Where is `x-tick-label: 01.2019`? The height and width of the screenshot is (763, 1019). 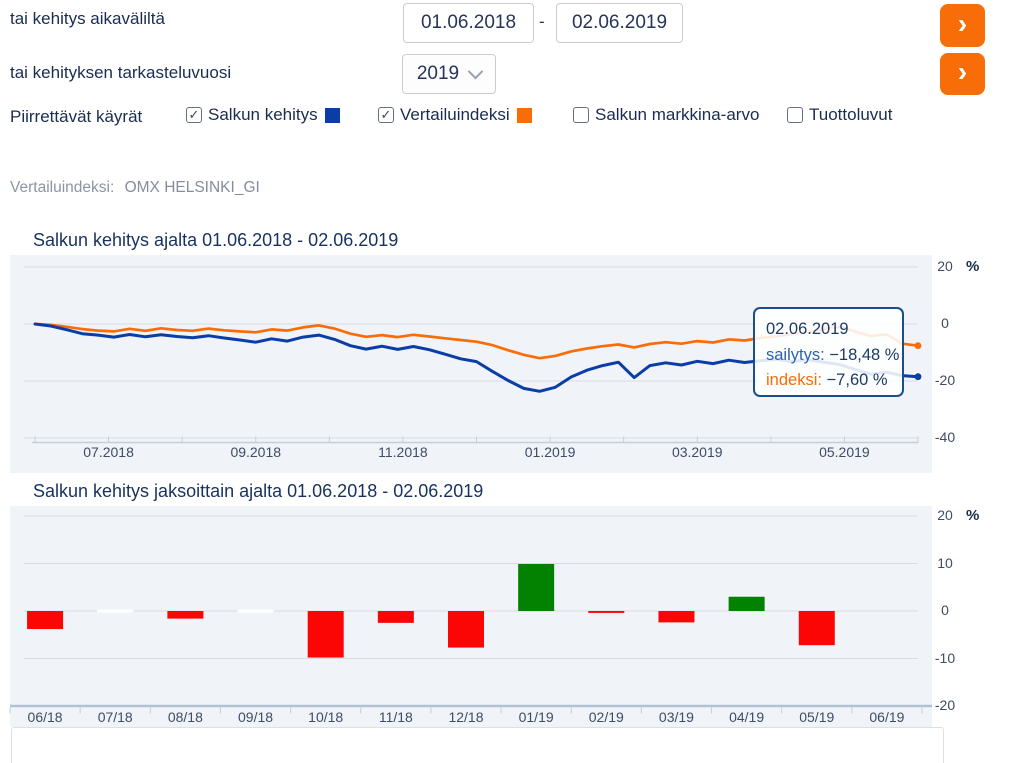
x-tick-label: 01.2019 is located at coordinates (550, 452).